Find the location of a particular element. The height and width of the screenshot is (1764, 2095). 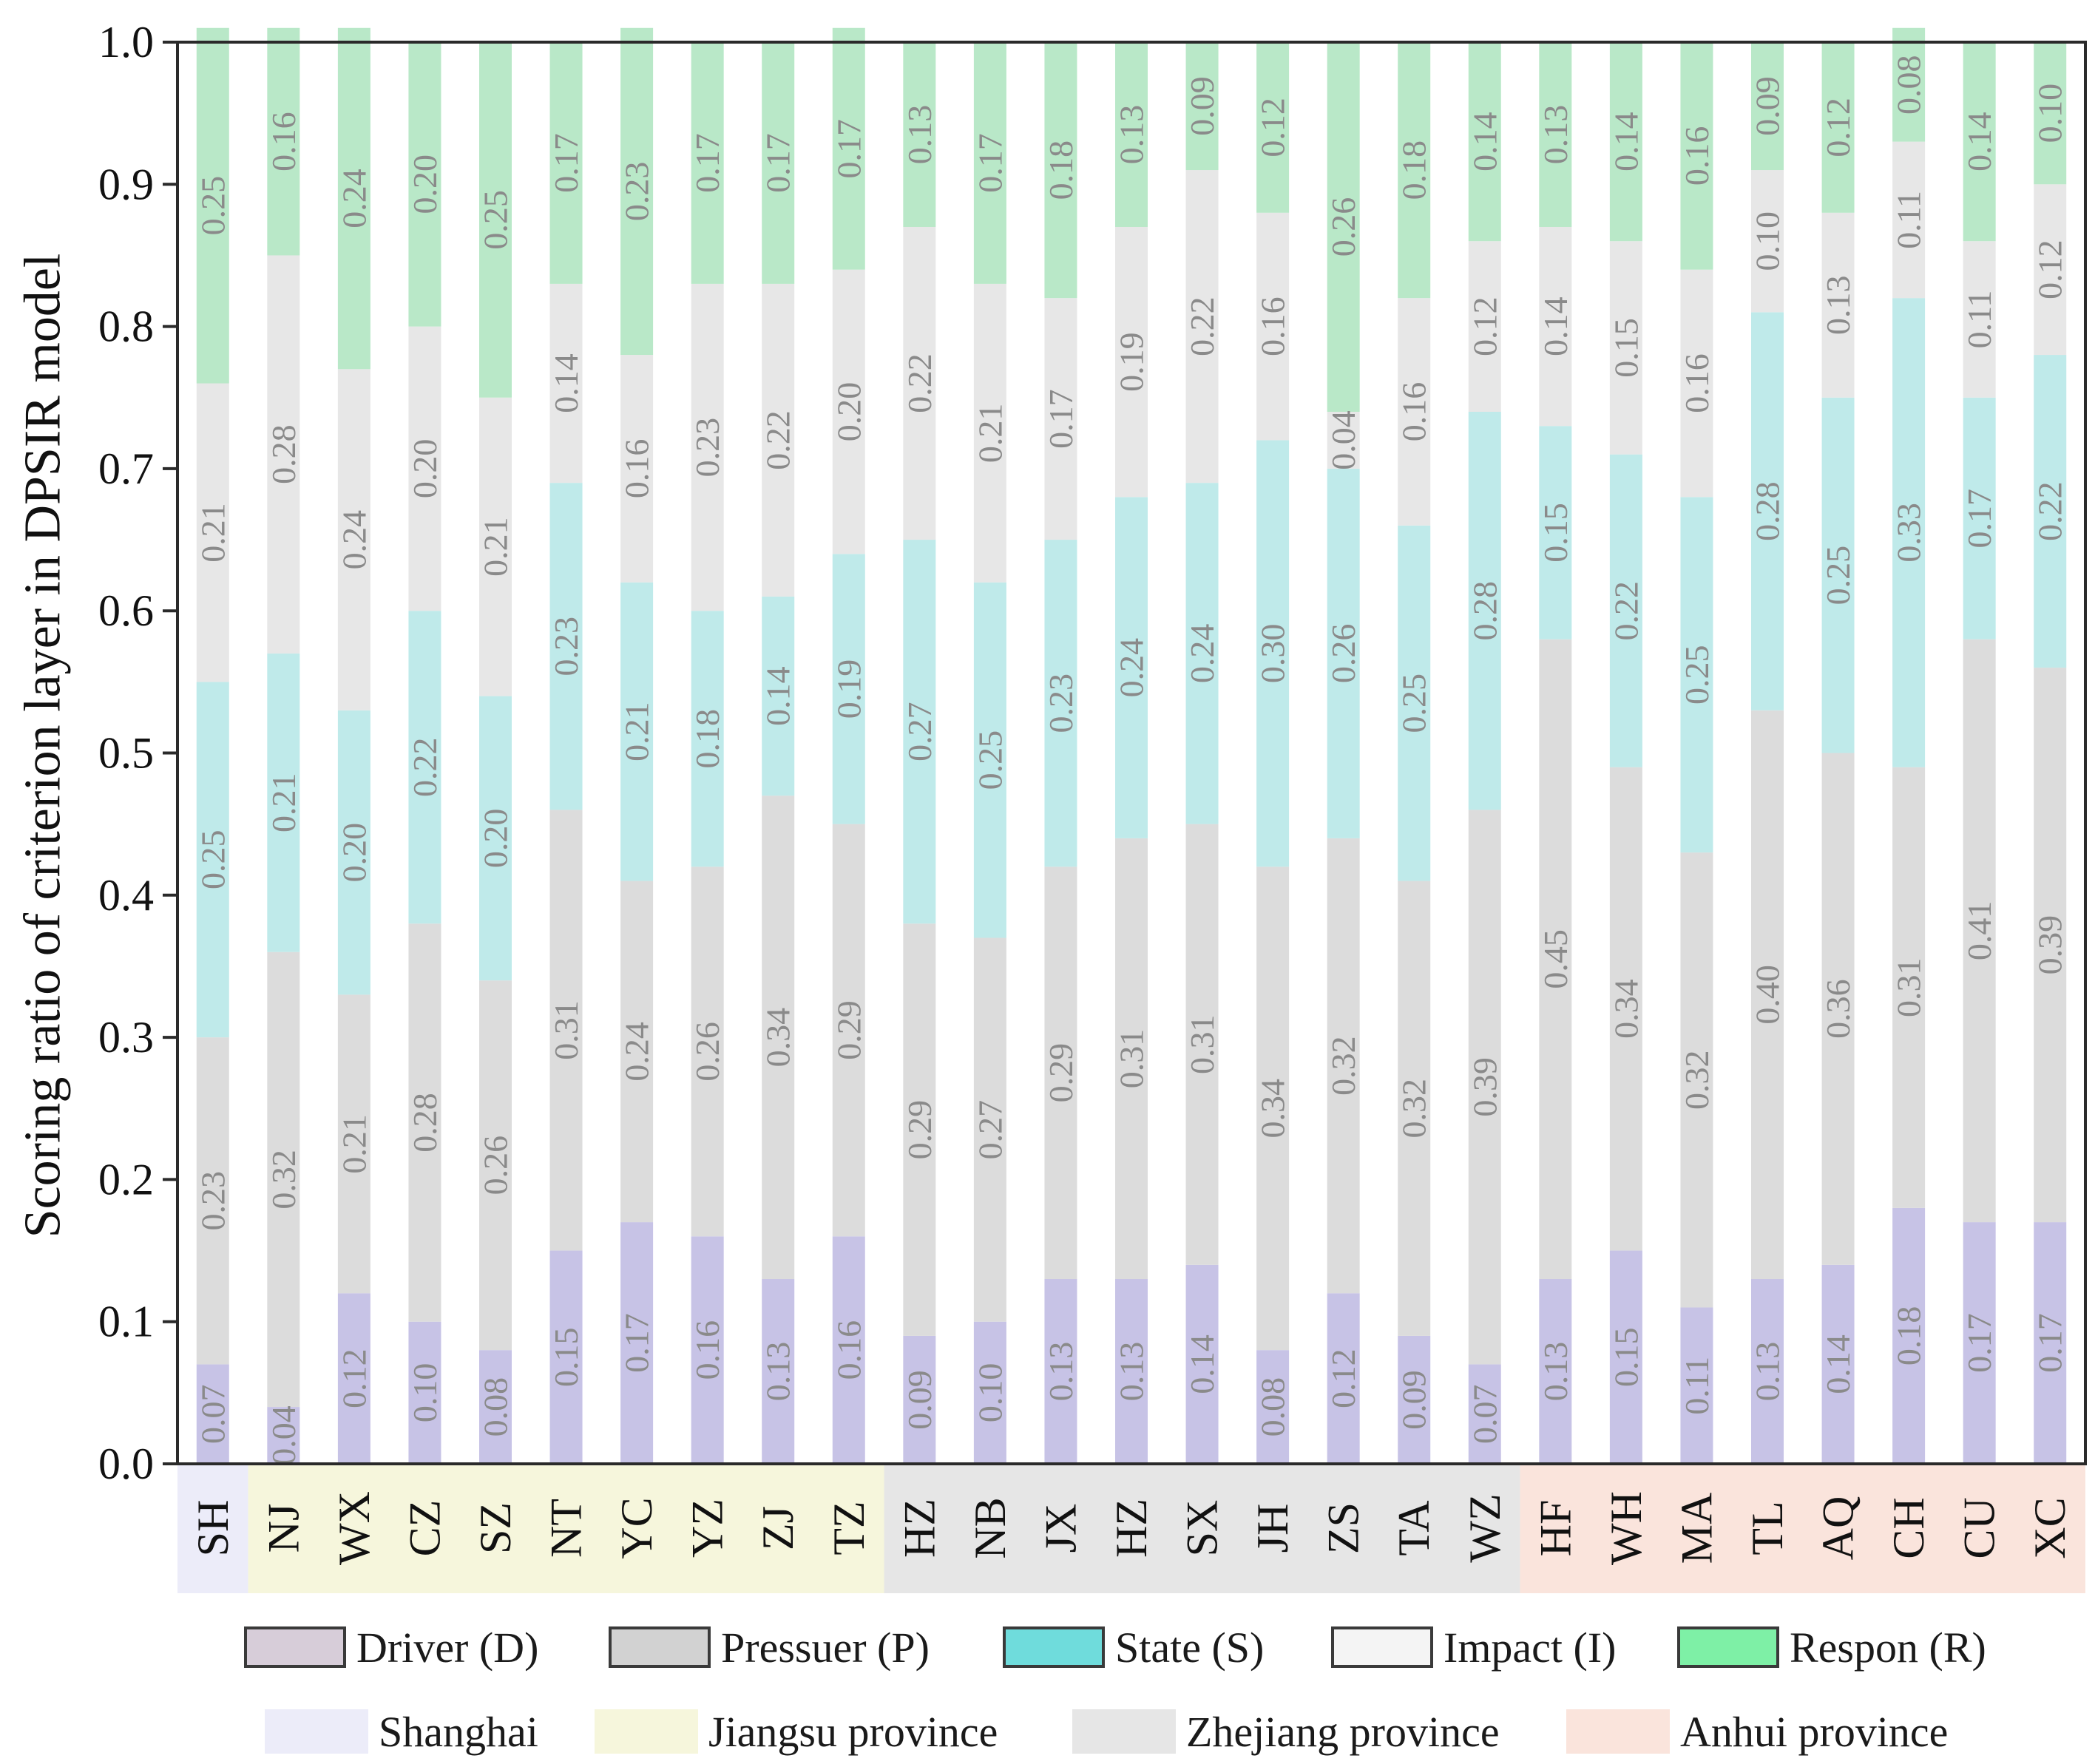

y-tick-label: 0.8 is located at coordinates (126, 326).